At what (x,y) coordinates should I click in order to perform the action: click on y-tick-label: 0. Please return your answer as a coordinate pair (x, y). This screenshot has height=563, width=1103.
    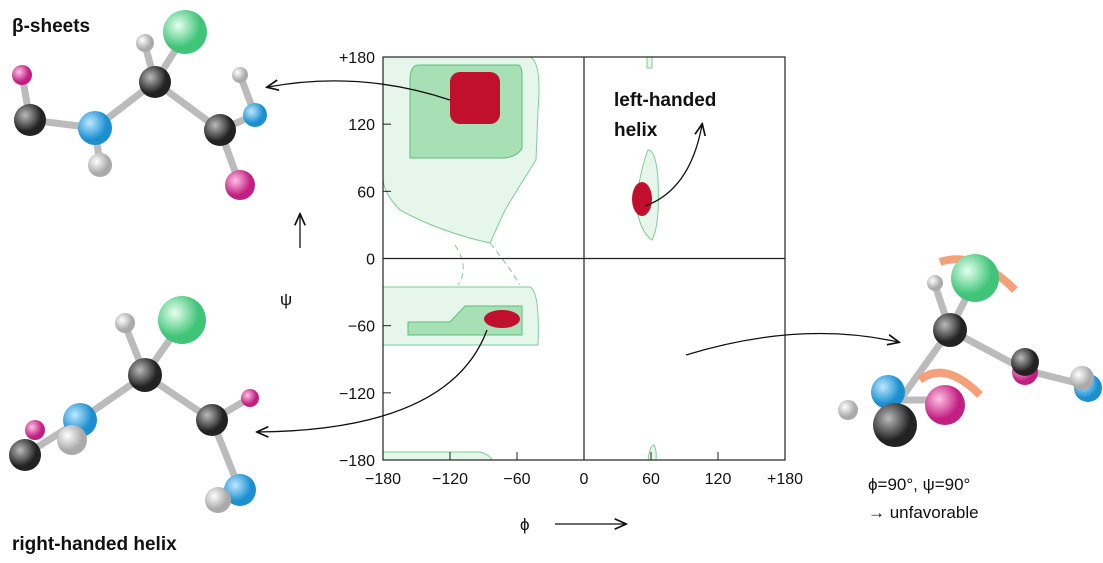
    Looking at the image, I should click on (370, 260).